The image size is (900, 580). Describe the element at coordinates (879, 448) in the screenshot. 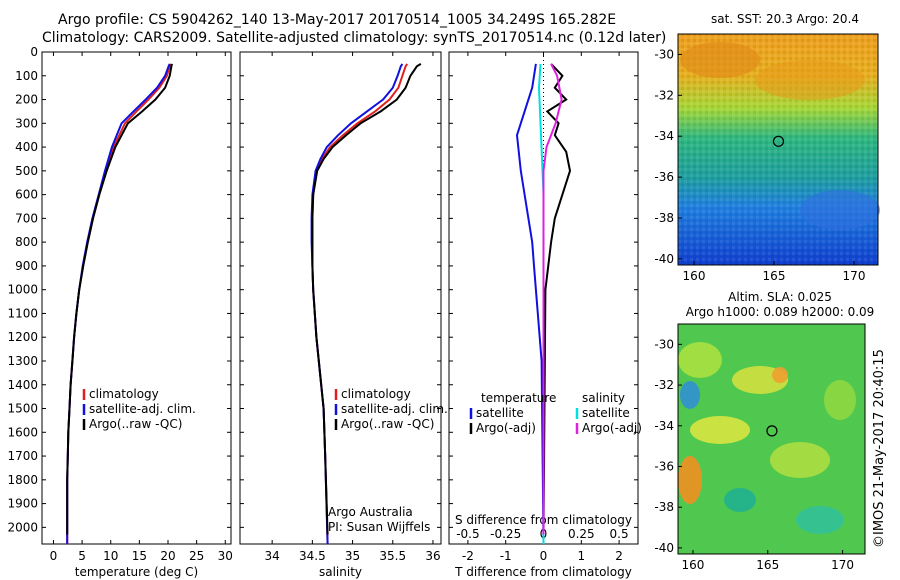

I see `credit-stamp: ©IMOS 21-May-2017 20:40:15` at that location.